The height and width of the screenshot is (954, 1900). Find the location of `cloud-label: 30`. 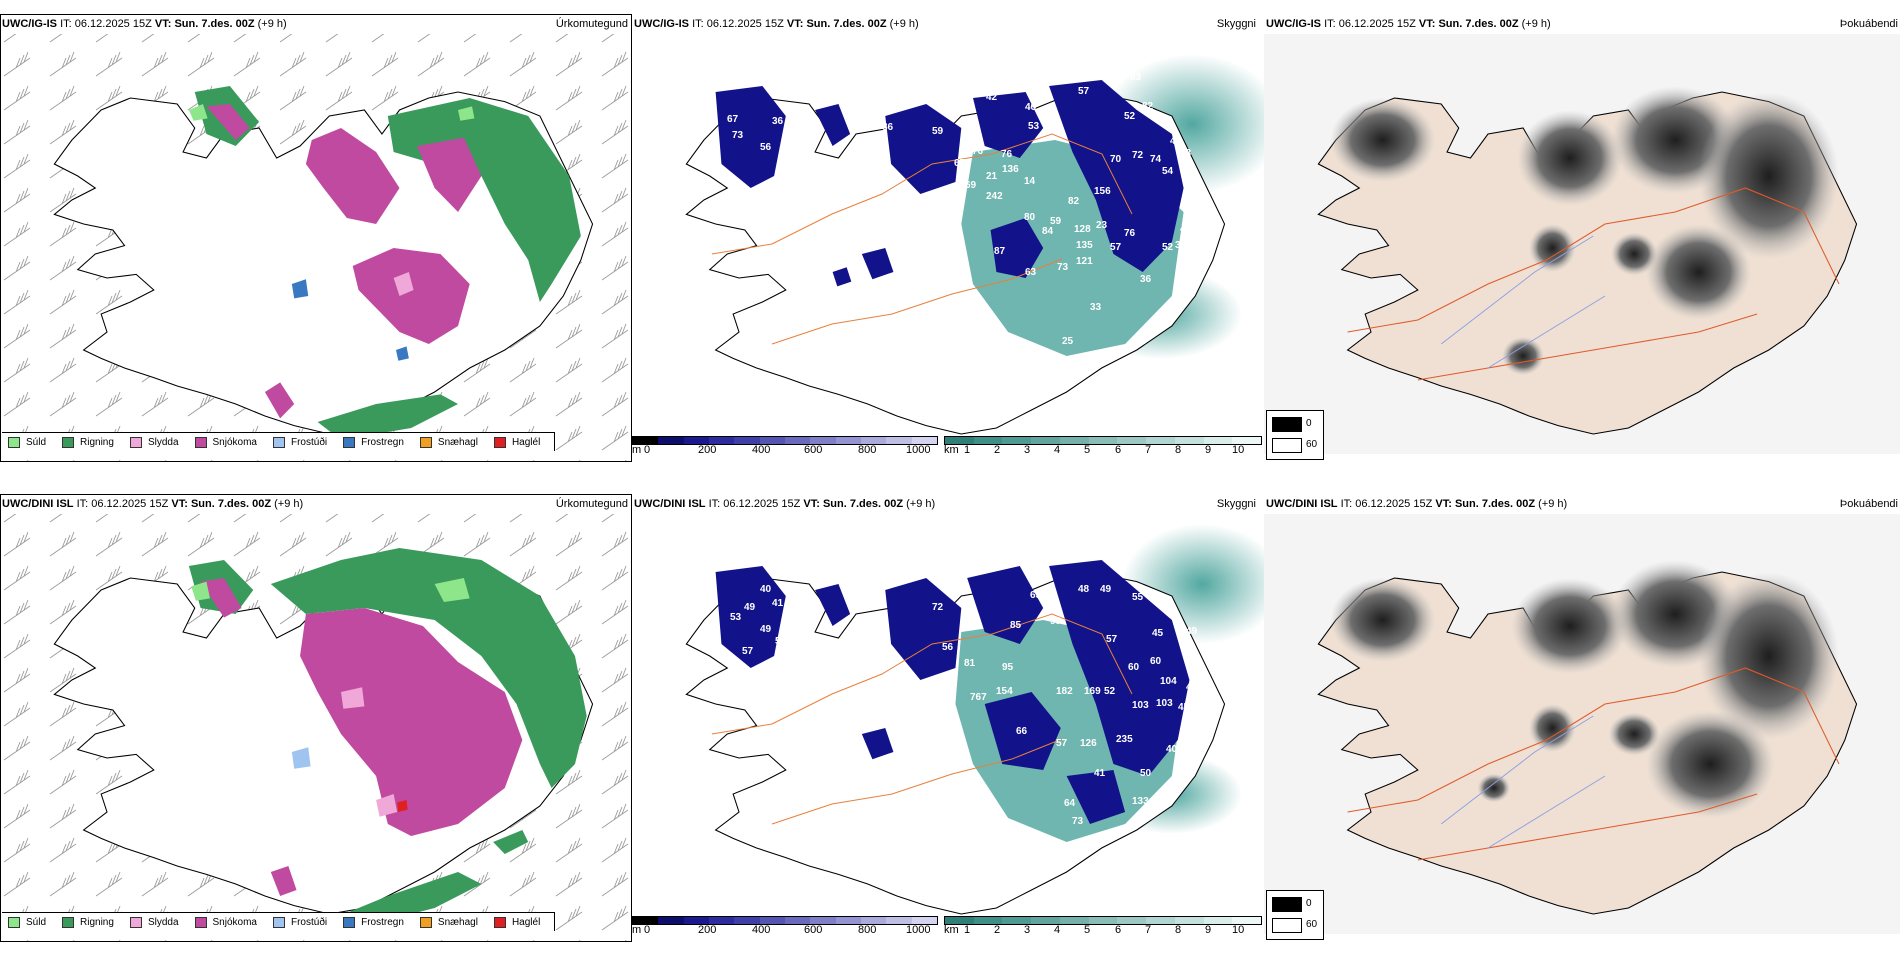

cloud-label: 30 is located at coordinates (1181, 245).